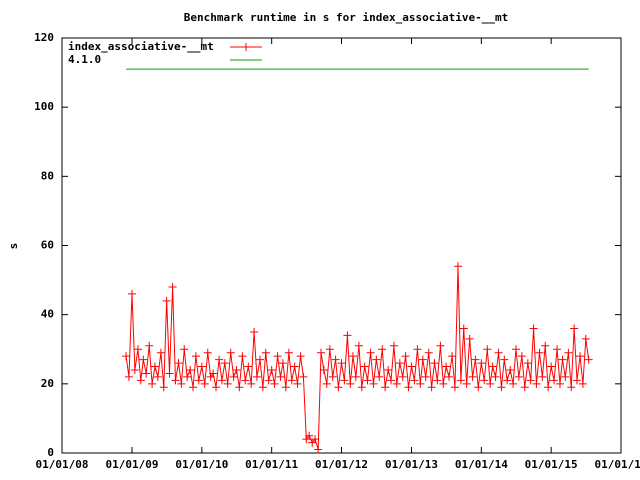  What do you see at coordinates (617, 464) in the screenshot?
I see `x-tick-label: 01/01/16` at bounding box center [617, 464].